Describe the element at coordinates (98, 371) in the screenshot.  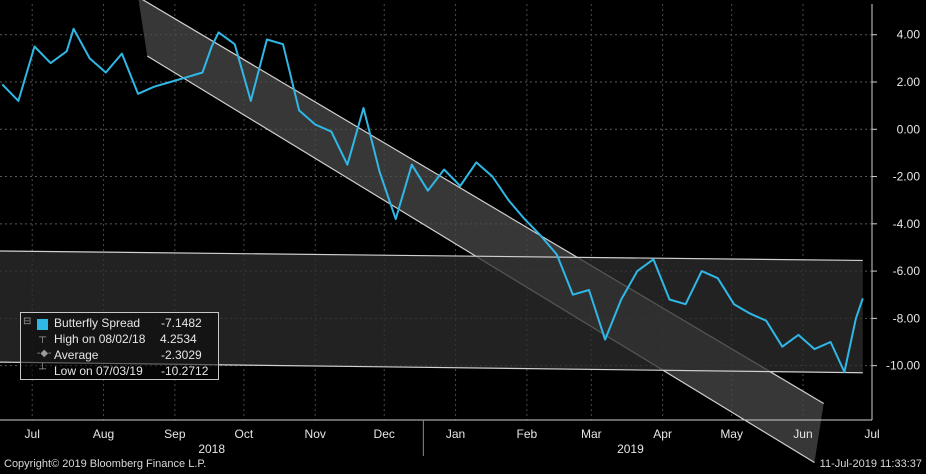
I see `legend-low-label: Low on 07/03/19` at that location.